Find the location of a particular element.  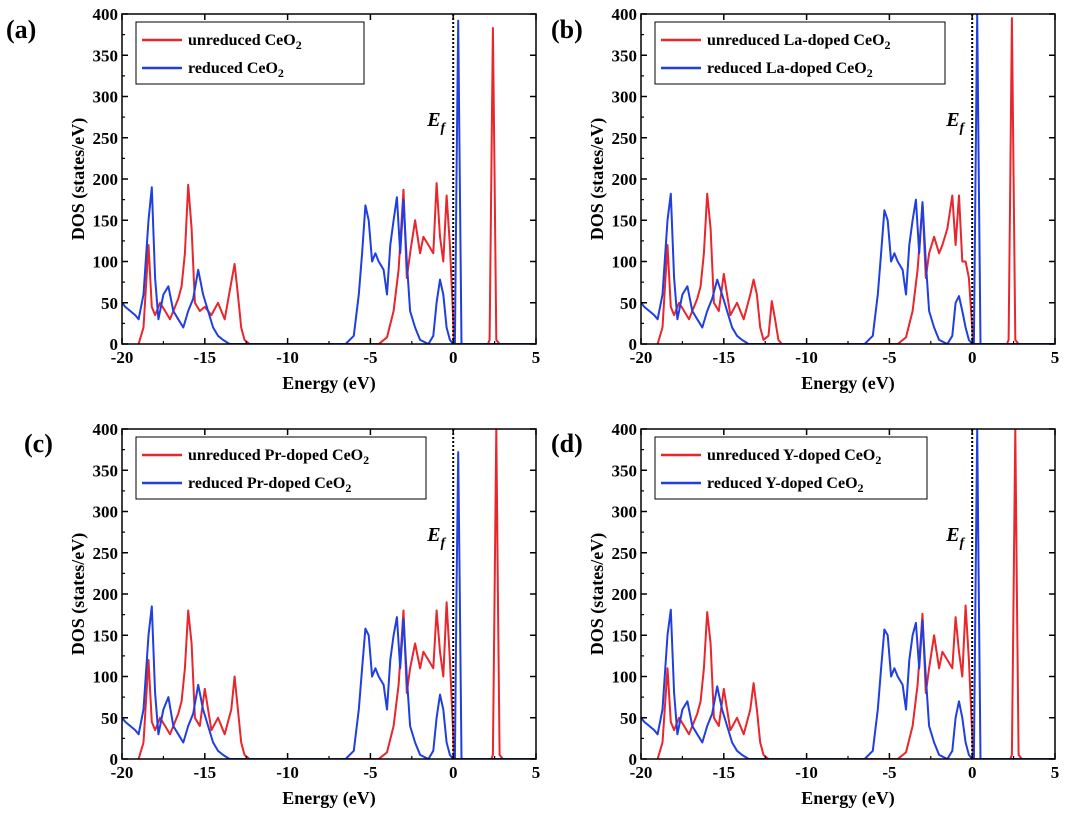

panel-label: (c) is located at coordinates (38, 443).